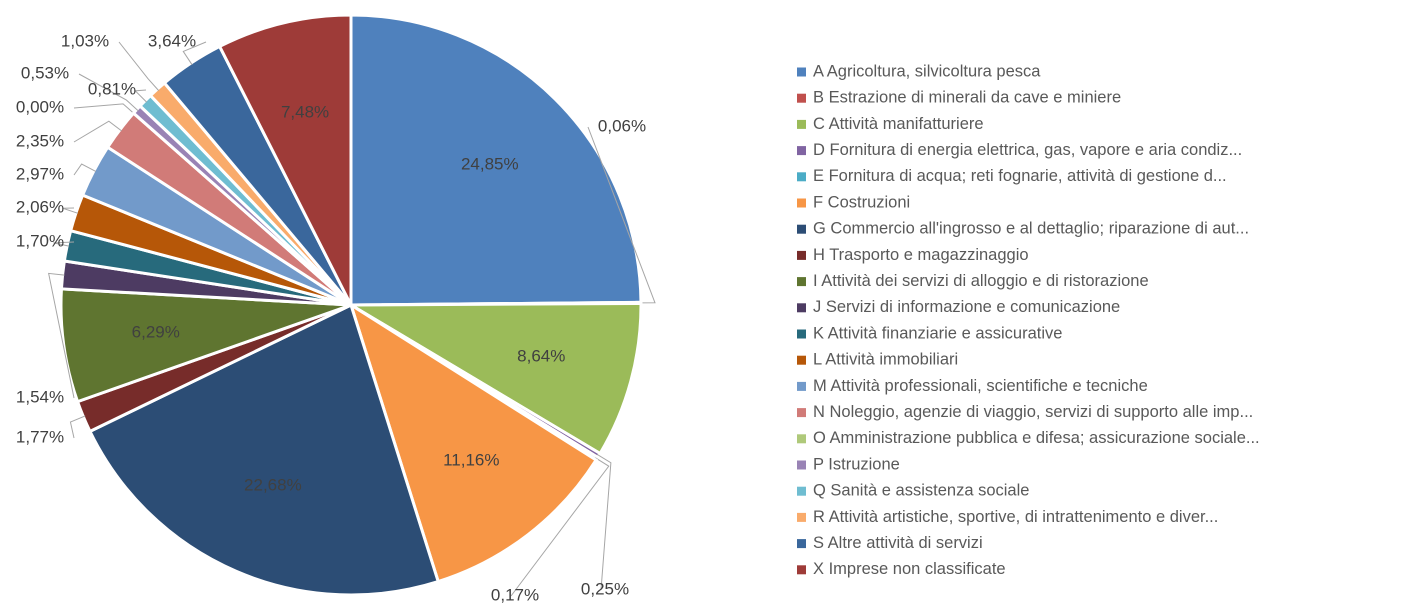 Image resolution: width=1406 pixels, height=604 pixels. I want to click on data-label: 6,29%, so click(156, 331).